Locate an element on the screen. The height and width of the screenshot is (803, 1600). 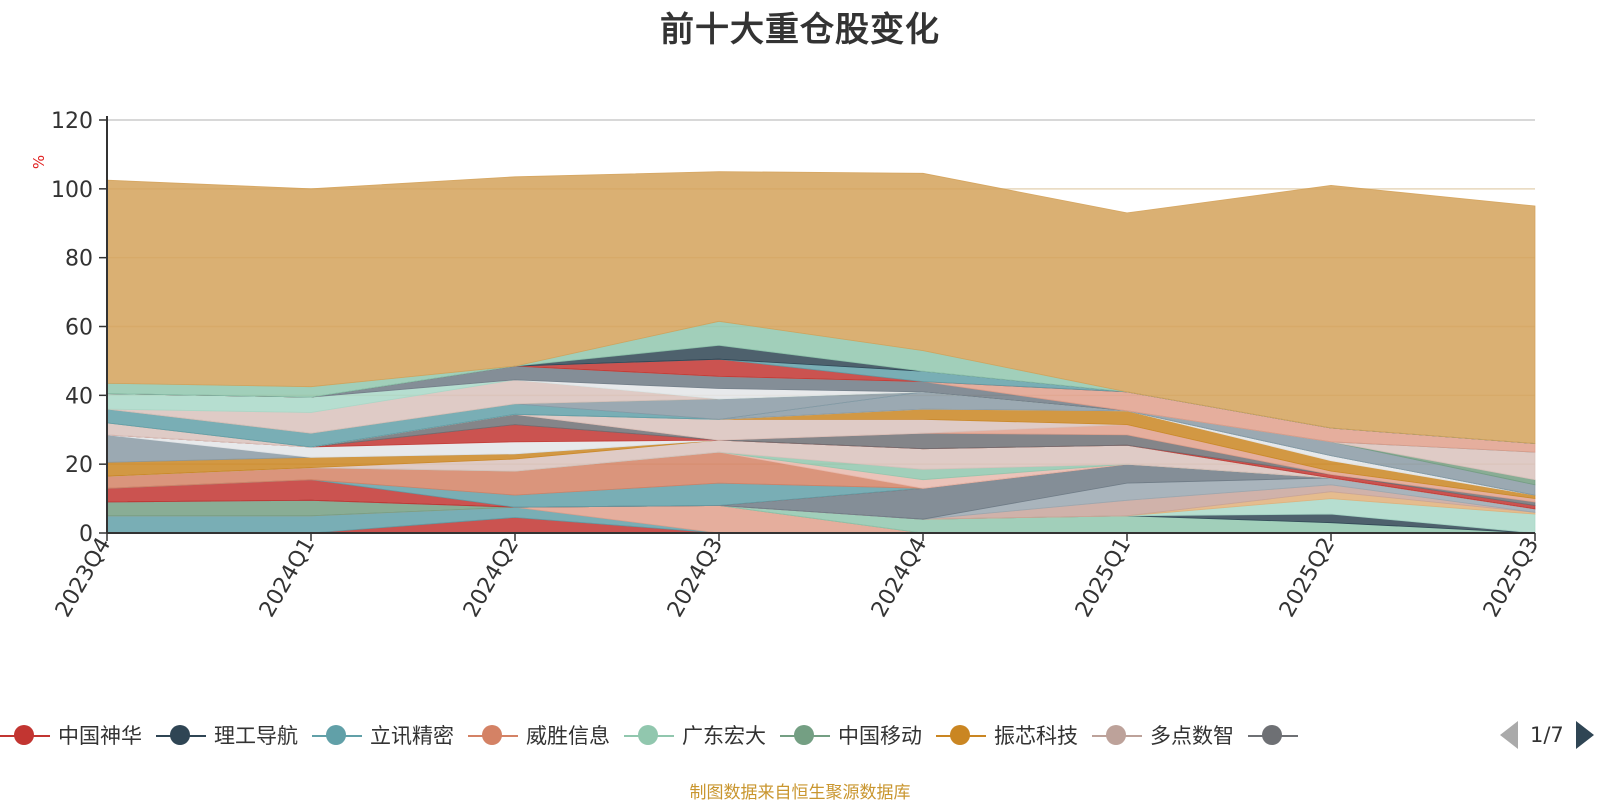
legend-item: 中国神华 is located at coordinates (71, 735).